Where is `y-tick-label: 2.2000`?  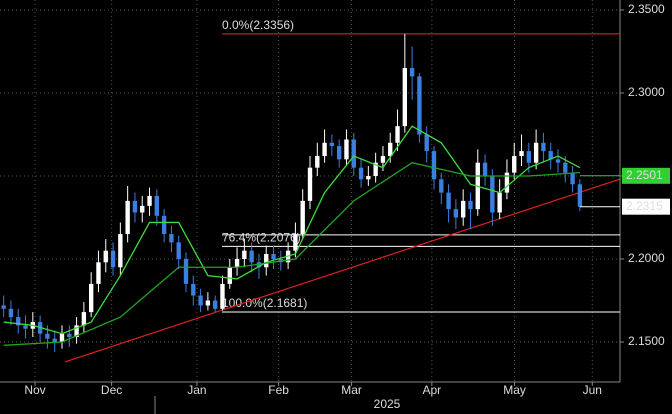 y-tick-label: 2.2000 is located at coordinates (646, 258).